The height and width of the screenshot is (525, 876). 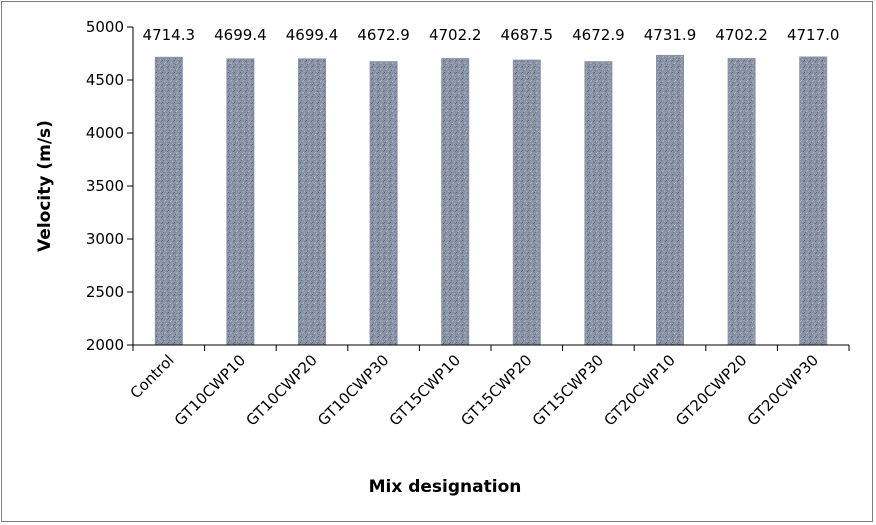 I want to click on y-tick-label: 5000, so click(x=105, y=27).